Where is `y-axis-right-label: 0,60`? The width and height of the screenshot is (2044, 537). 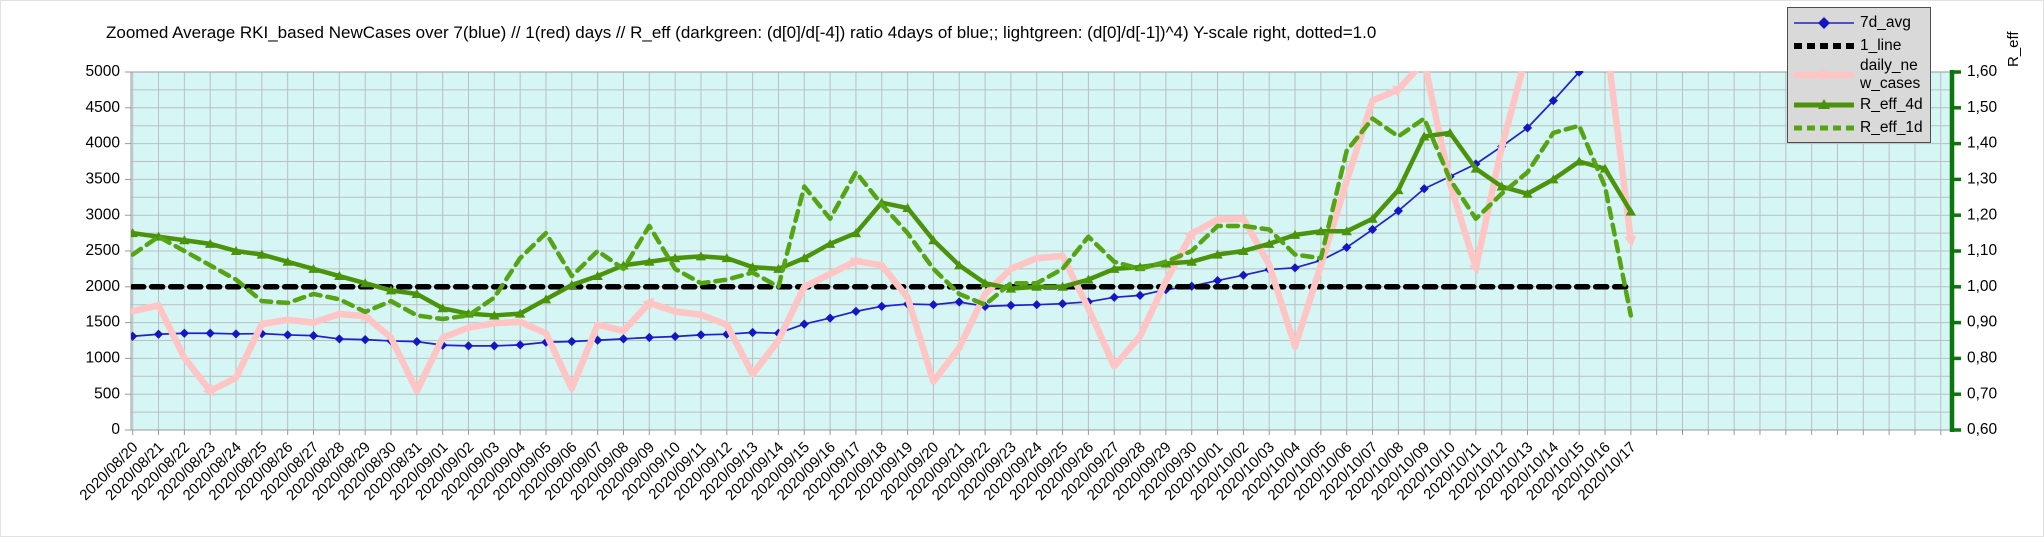 y-axis-right-label: 0,60 is located at coordinates (1982, 429).